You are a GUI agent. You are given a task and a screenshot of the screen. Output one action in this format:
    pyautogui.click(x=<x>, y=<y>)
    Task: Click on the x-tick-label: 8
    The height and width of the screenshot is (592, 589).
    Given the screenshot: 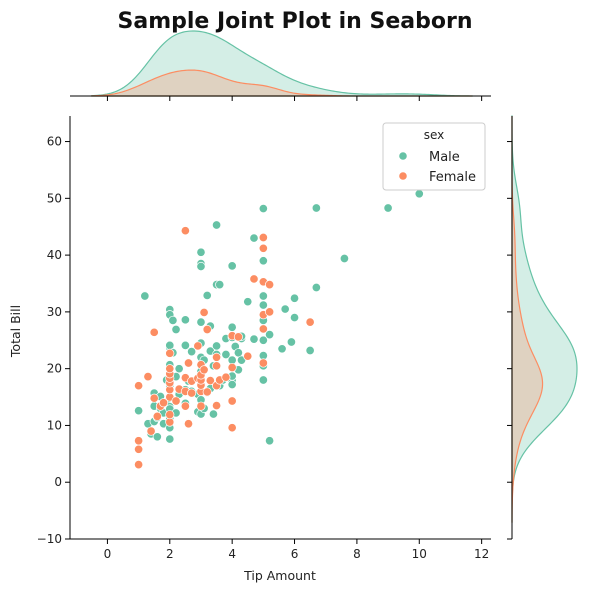 What is the action you would take?
    pyautogui.click(x=357, y=554)
    